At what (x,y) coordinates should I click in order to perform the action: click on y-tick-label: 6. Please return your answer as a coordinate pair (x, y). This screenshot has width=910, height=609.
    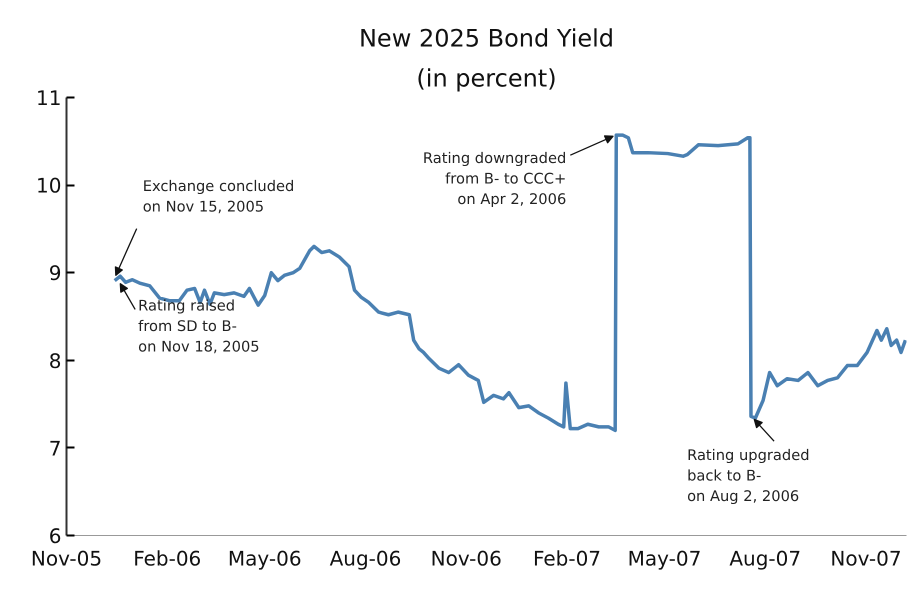
    Looking at the image, I should click on (55, 536).